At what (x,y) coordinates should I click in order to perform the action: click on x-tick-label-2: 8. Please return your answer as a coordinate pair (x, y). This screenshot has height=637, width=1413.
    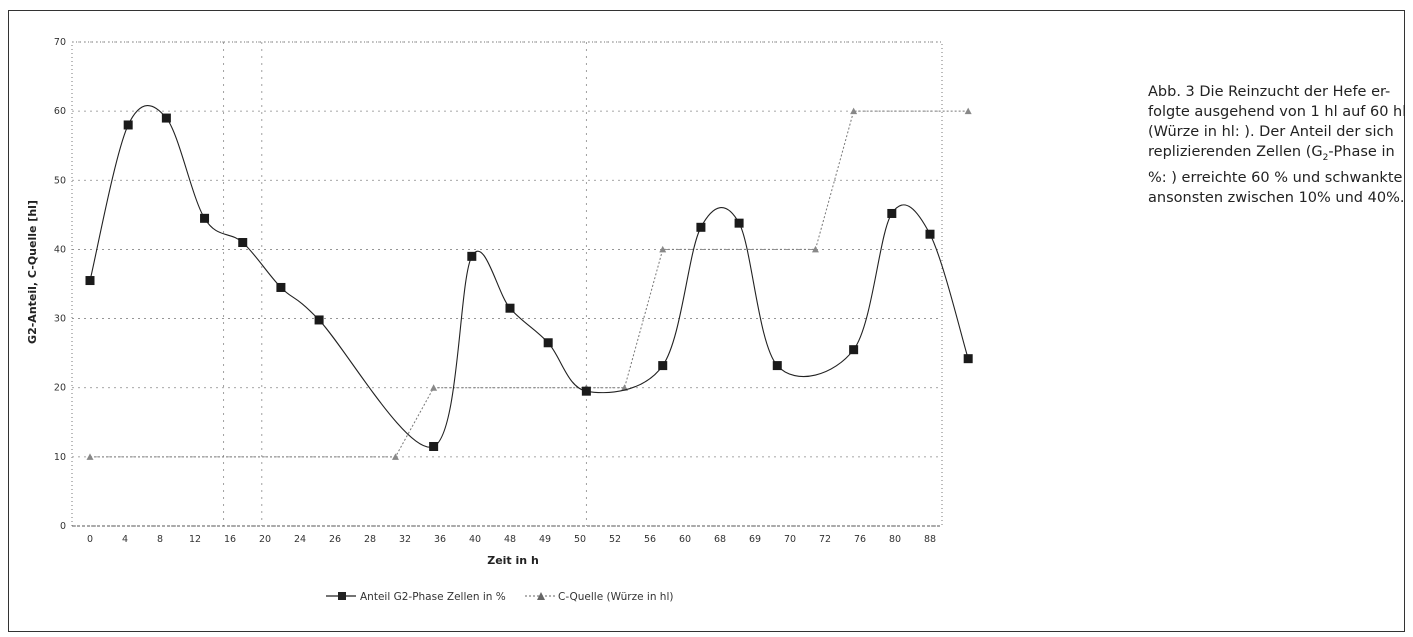
    Looking at the image, I should click on (160, 539).